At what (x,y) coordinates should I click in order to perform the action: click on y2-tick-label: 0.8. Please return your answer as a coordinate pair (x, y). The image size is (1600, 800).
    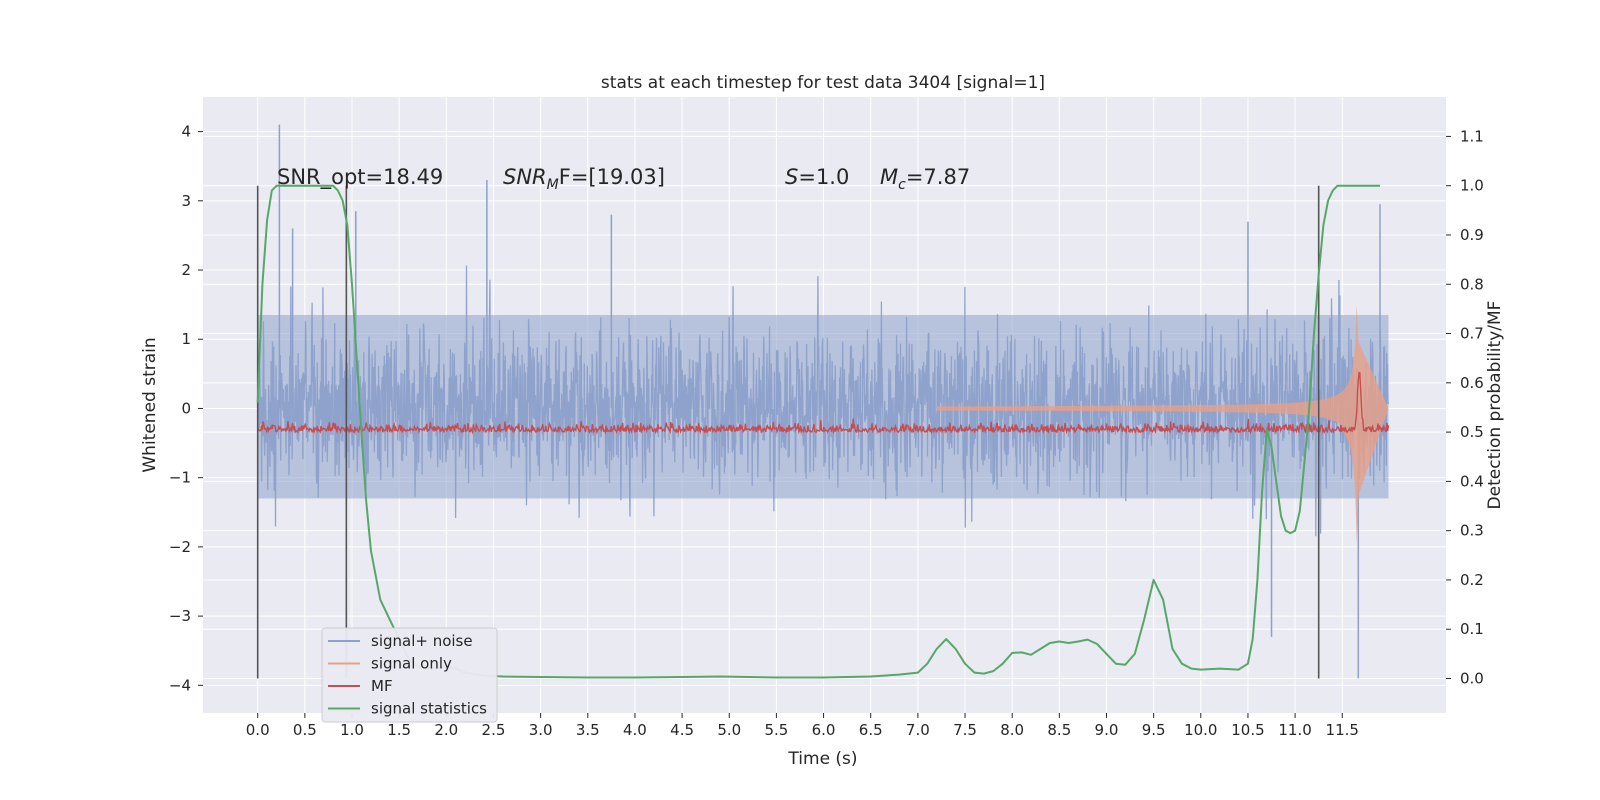
    Looking at the image, I should click on (1472, 284).